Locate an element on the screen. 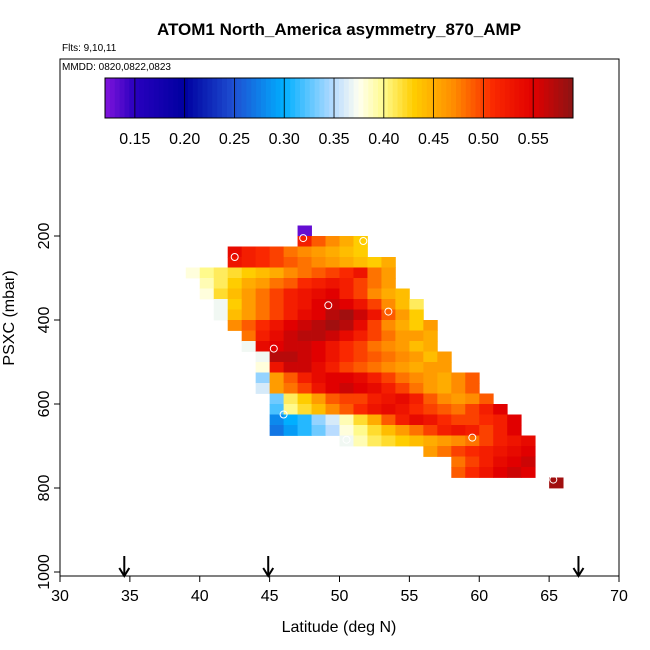 The height and width of the screenshot is (650, 650). dates-annotation: MMDD: 0820,0822,0823 is located at coordinates (116, 67).